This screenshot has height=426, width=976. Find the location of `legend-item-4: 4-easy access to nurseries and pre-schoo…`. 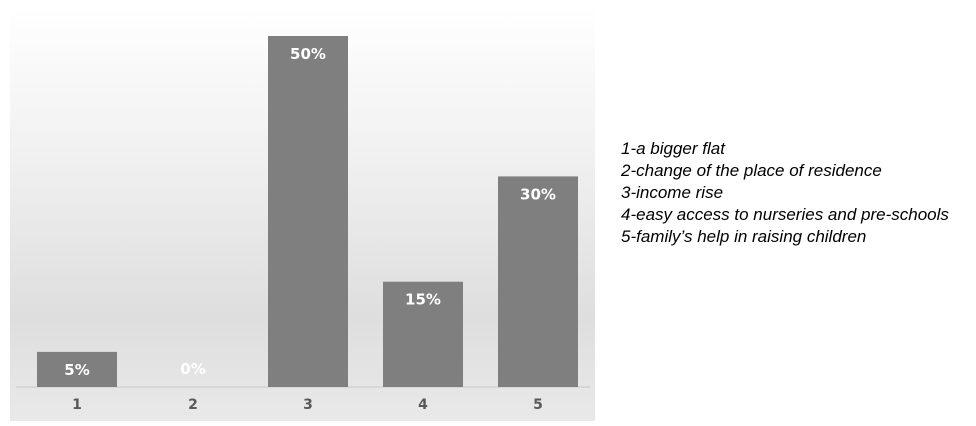

legend-item-4: 4-easy access to nurseries and pre-schoo… is located at coordinates (785, 214).